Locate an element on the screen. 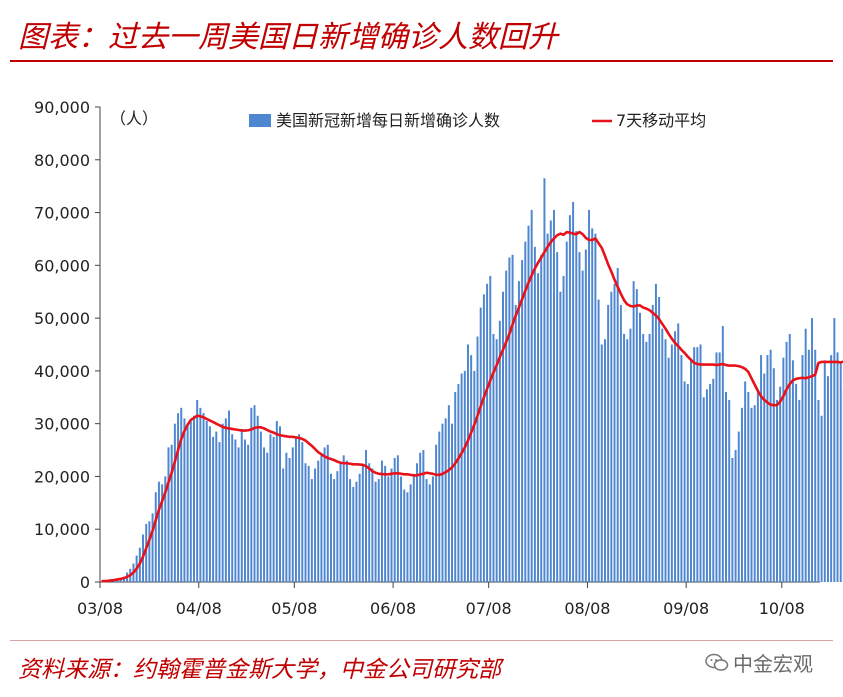 Image resolution: width=843 pixels, height=697 pixels. source-note: 资料来源：约翰霍普金斯大学，中金公司研究部 is located at coordinates (259, 670).